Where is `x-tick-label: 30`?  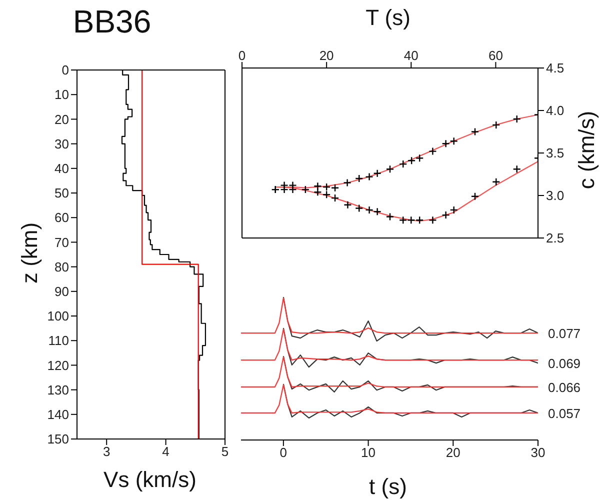 x-tick-label: 30 is located at coordinates (538, 452).